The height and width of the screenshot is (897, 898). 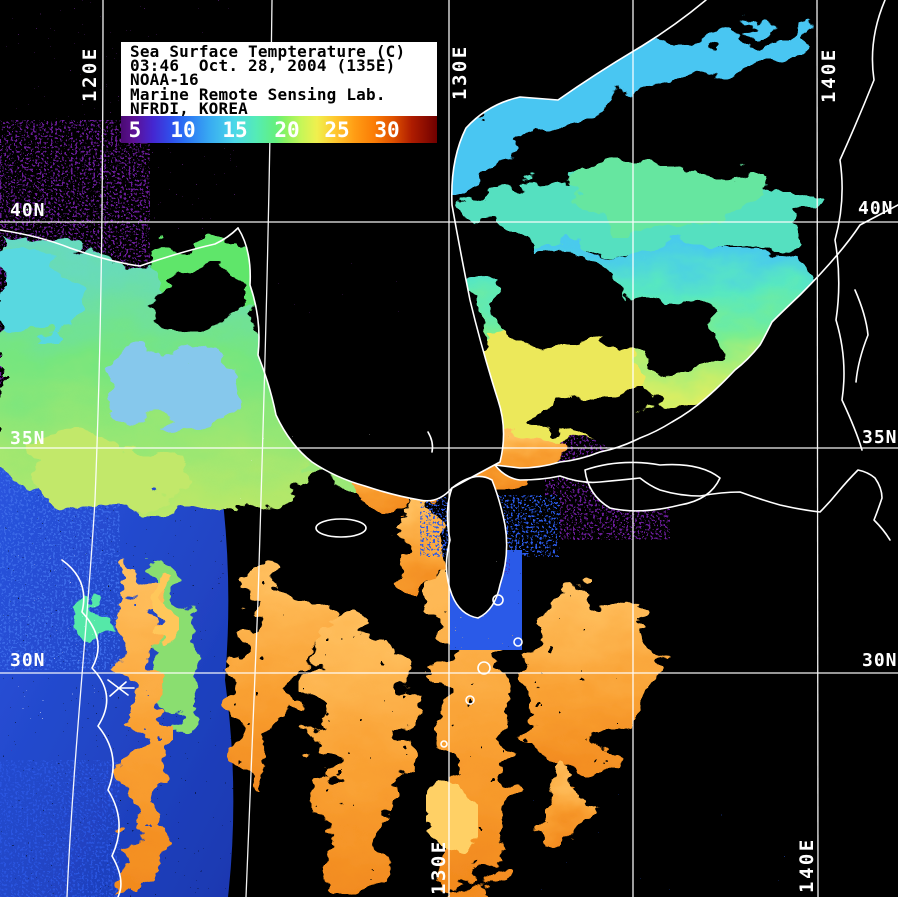 I want to click on label-140e-bottom: 140E, so click(x=807, y=865).